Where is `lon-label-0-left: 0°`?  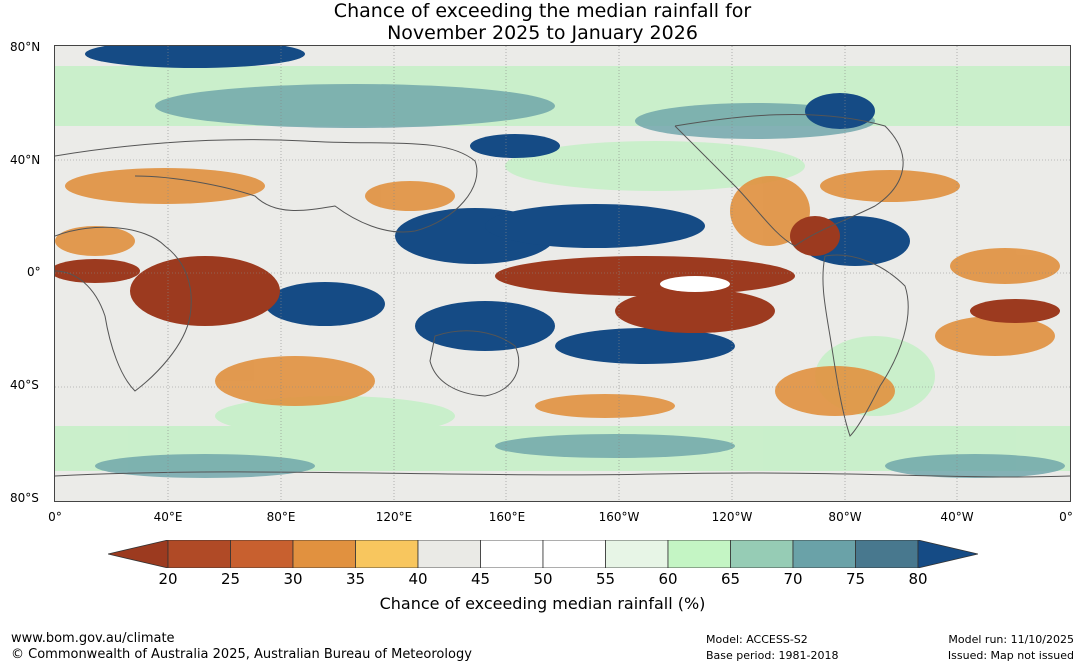 lon-label-0-left: 0° is located at coordinates (55, 517).